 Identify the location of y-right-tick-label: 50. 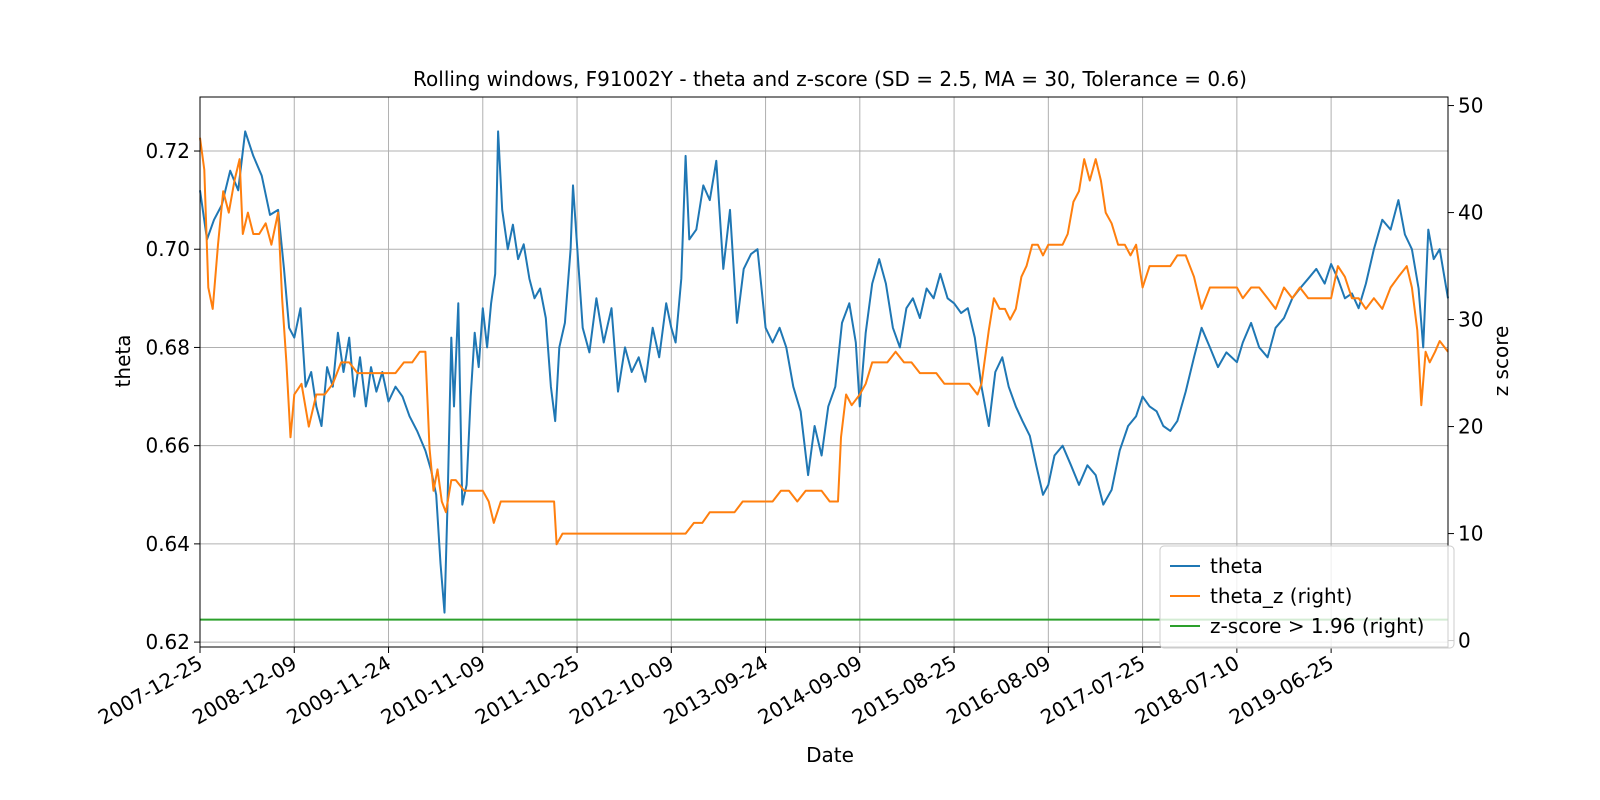
(1470, 106).